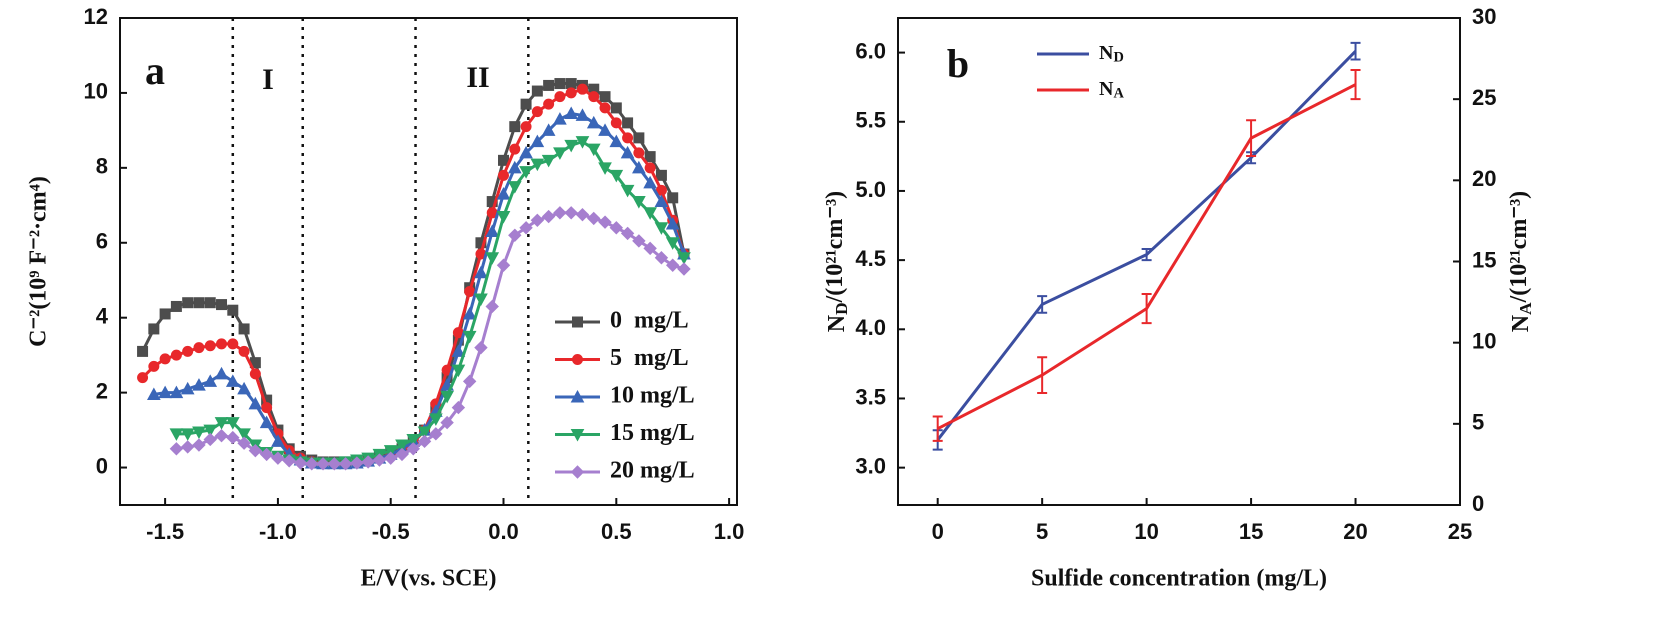 This screenshot has height=641, width=1654. Describe the element at coordinates (1355, 531) in the screenshot. I see `x-tick-label: 20` at that location.